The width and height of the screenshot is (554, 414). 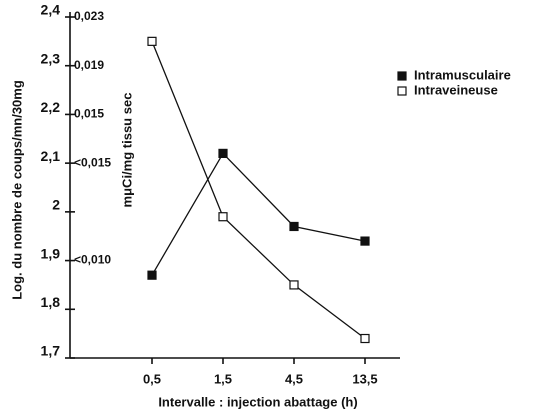 What do you see at coordinates (51, 351) in the screenshot?
I see `y-tick-label: 1,7` at bounding box center [51, 351].